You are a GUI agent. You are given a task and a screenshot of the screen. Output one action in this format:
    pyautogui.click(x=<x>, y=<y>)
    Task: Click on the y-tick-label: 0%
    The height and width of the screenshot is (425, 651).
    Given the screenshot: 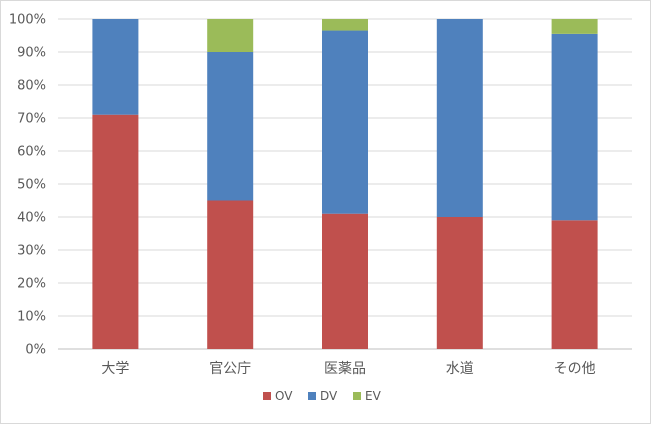 What is the action you would take?
    pyautogui.click(x=35, y=350)
    